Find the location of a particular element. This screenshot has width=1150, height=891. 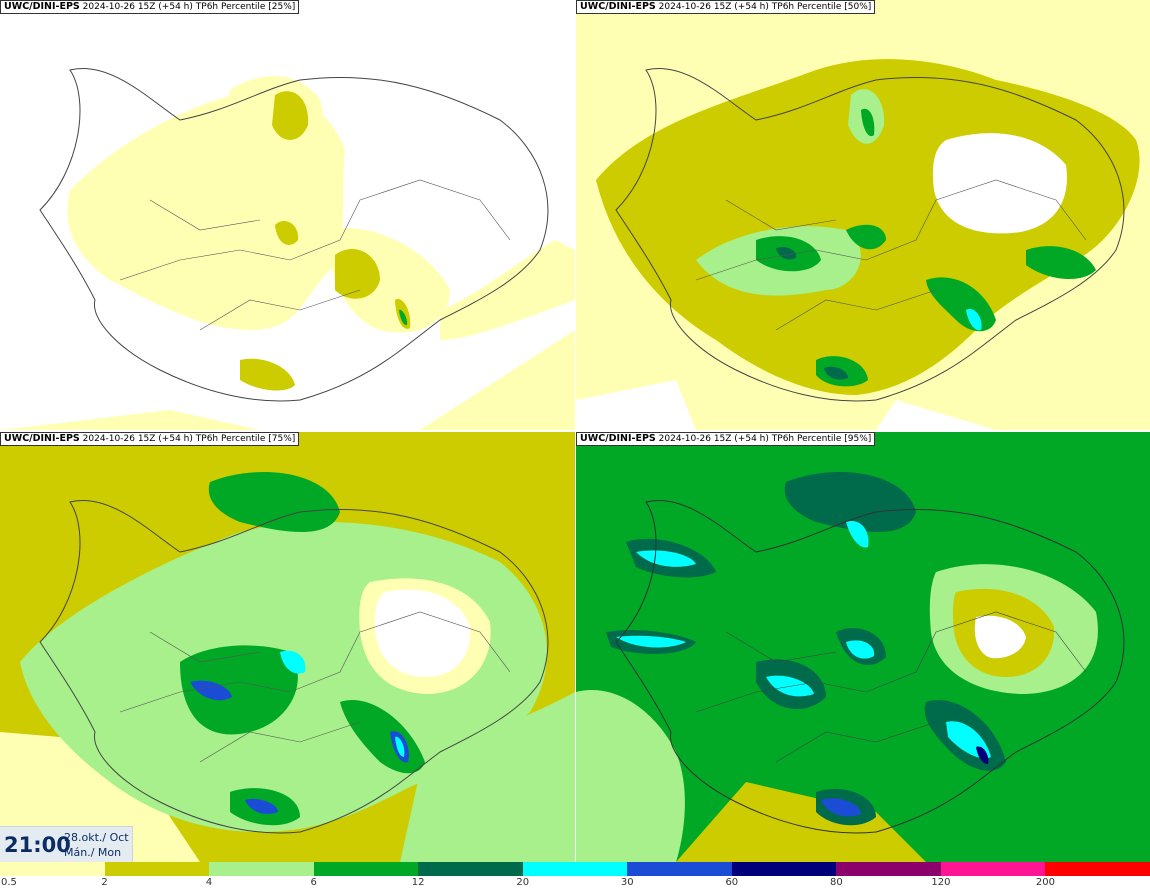

colorbar-tick-label: 4 is located at coordinates (209, 882).